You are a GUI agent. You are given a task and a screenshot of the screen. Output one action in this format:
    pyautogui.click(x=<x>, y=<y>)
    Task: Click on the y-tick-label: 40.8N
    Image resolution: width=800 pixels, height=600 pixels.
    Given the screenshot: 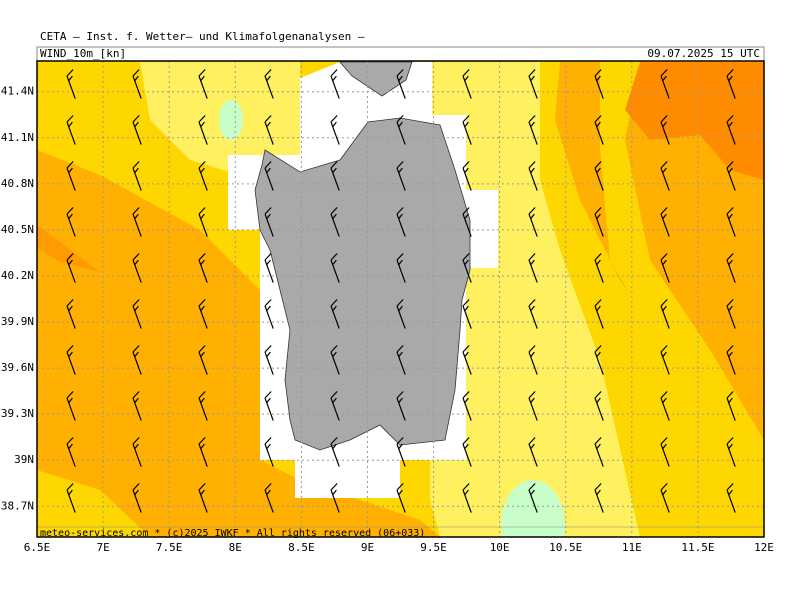 What is the action you would take?
    pyautogui.click(x=17, y=183)
    